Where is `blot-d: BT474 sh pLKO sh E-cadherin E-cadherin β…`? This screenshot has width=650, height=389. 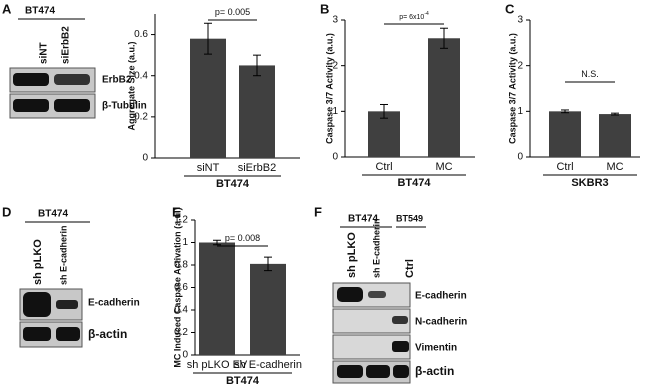 blot-d: BT474 sh pLKO sh E-cadherin E-cadherin β… is located at coordinates (79, 278).